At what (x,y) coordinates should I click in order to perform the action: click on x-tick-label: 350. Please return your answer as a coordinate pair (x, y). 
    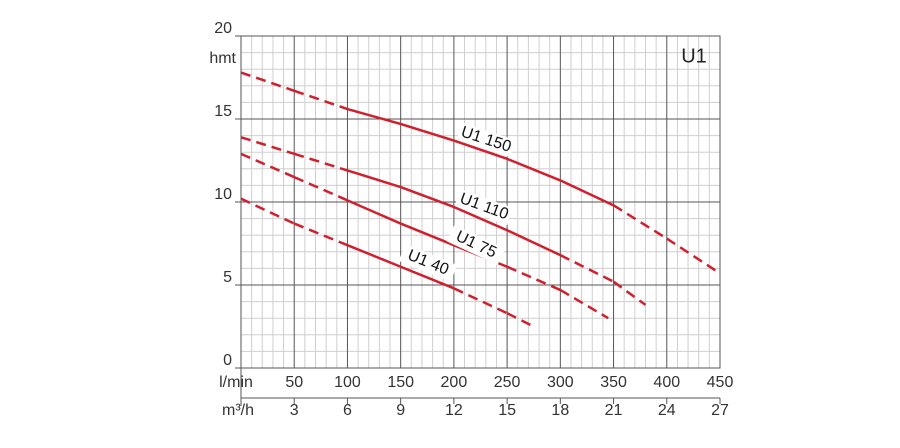
    Looking at the image, I should click on (613, 382).